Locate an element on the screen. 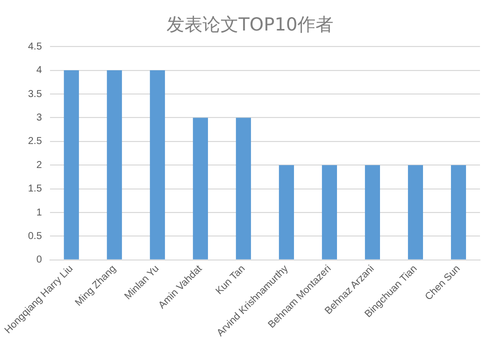  y-tick-label: 3 is located at coordinates (39, 118).